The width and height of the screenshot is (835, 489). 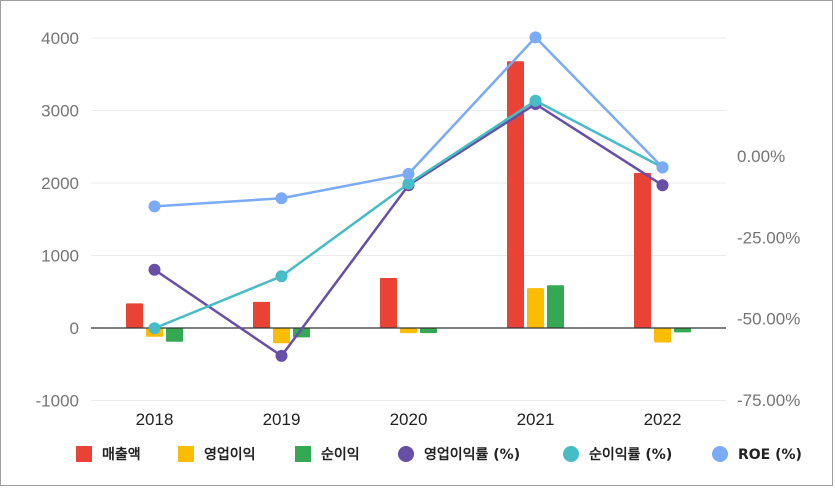 I want to click on legend-label: 매출액, so click(x=121, y=454).